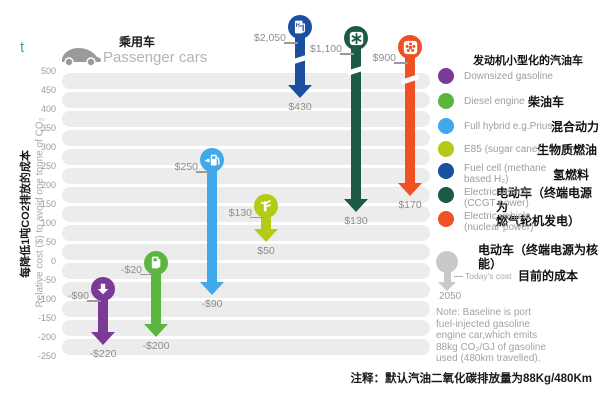  What do you see at coordinates (186, 167) in the screenshot?
I see `start-value-label-full-hybrid-e-g-prius: $250` at bounding box center [186, 167].